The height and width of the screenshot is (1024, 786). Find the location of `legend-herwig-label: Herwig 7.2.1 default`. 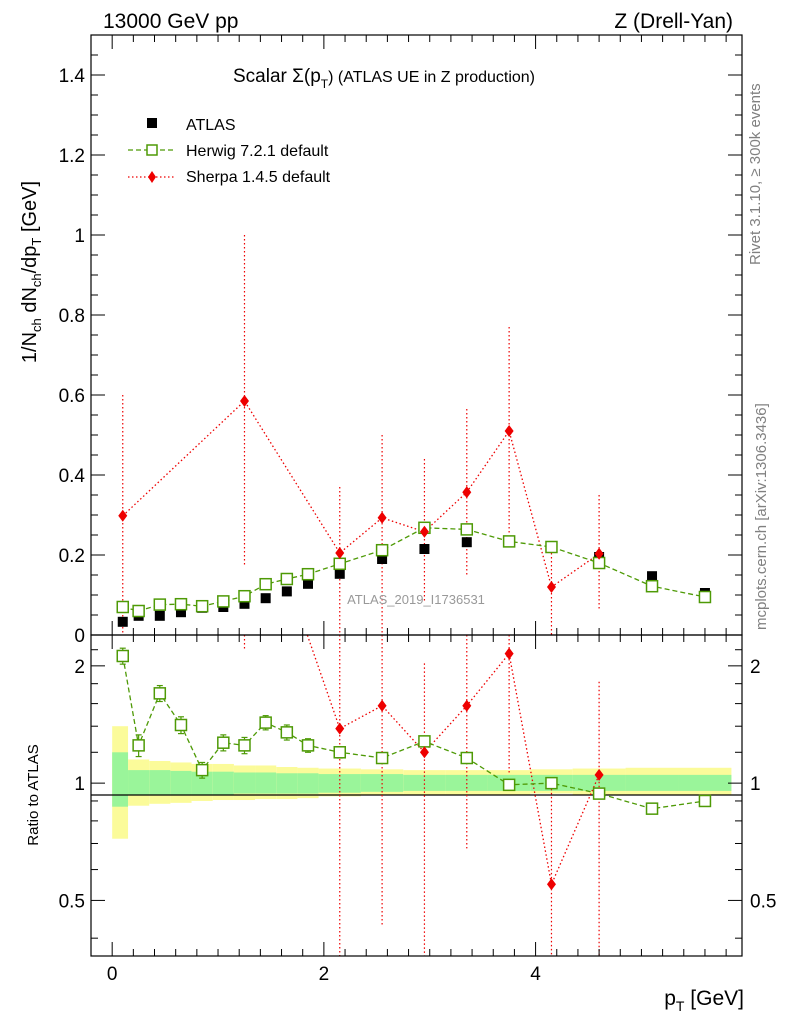

legend-herwig-label: Herwig 7.2.1 default is located at coordinates (257, 151).